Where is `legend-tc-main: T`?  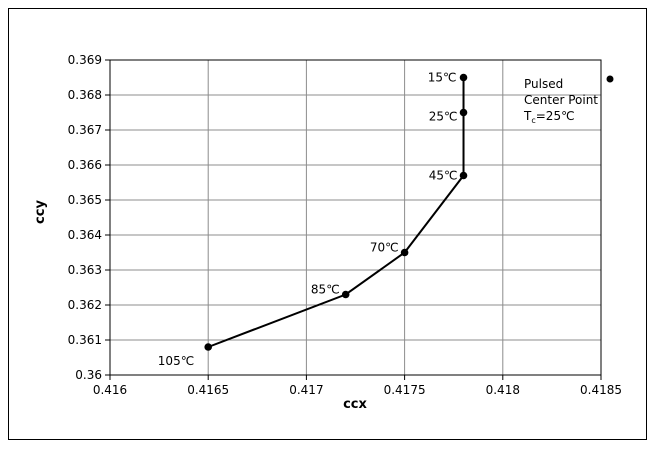
legend-tc-main: T is located at coordinates (527, 116).